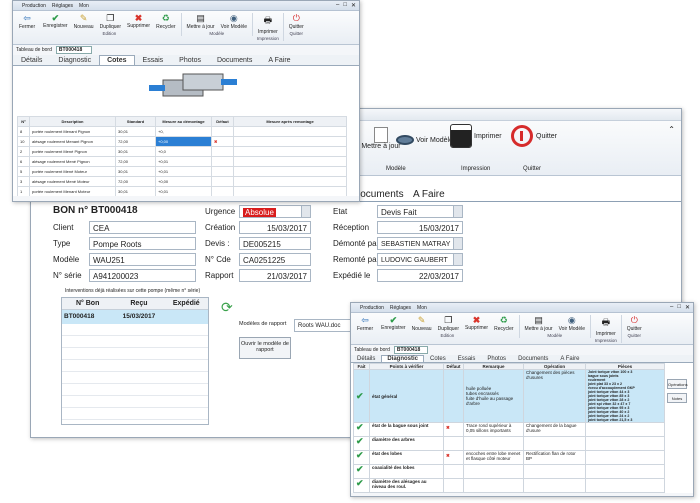 The width and height of the screenshot is (700, 503). What do you see at coordinates (182, 171) in the screenshot?
I see `table-row: 5 portée roulement Mené Moteur 30,01 +0,01` at bounding box center [182, 171].